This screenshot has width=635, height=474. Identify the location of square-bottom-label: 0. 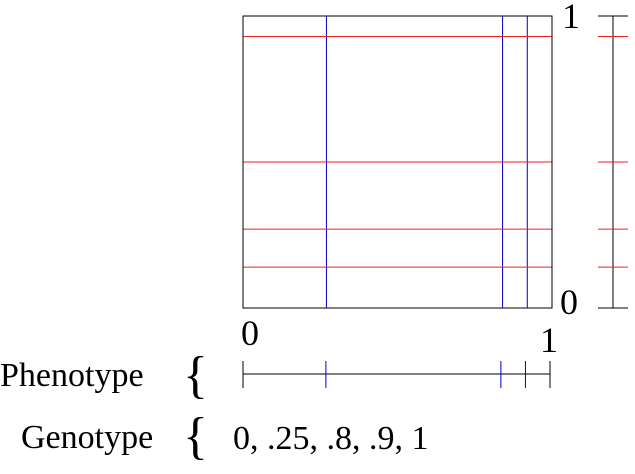
(569, 302).